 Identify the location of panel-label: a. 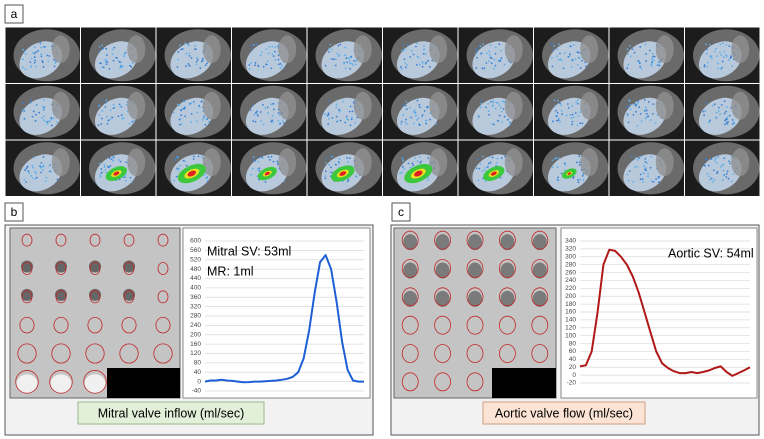
(14, 14).